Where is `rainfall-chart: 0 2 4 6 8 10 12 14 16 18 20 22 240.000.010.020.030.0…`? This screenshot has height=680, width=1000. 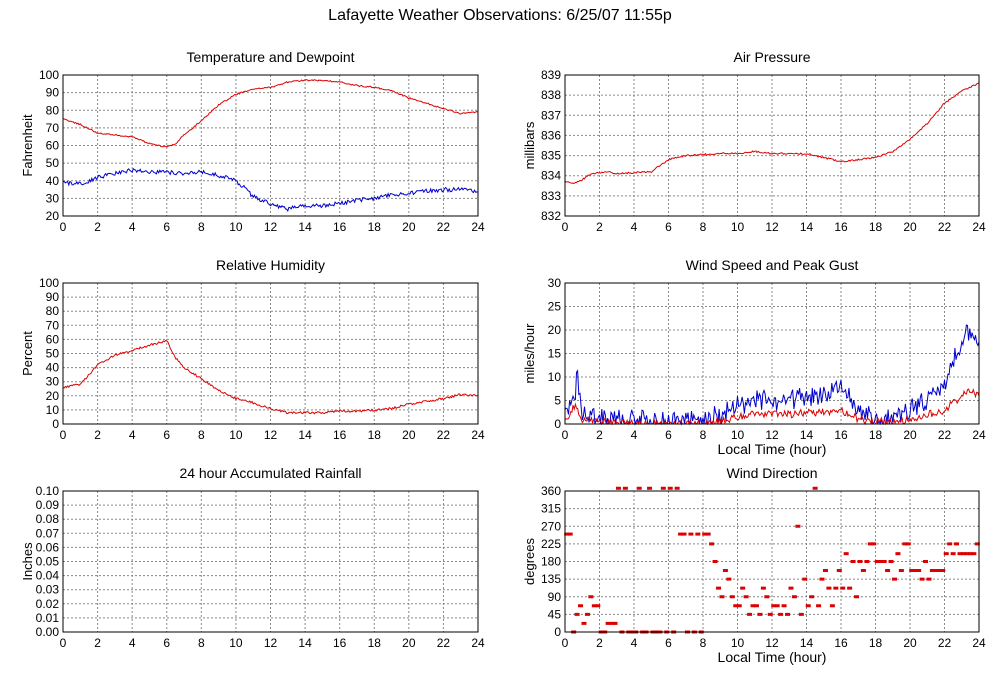 rainfall-chart: 0 2 4 6 8 10 12 14 16 18 20 22 240.000.010.020.030.0… is located at coordinates (252, 557).